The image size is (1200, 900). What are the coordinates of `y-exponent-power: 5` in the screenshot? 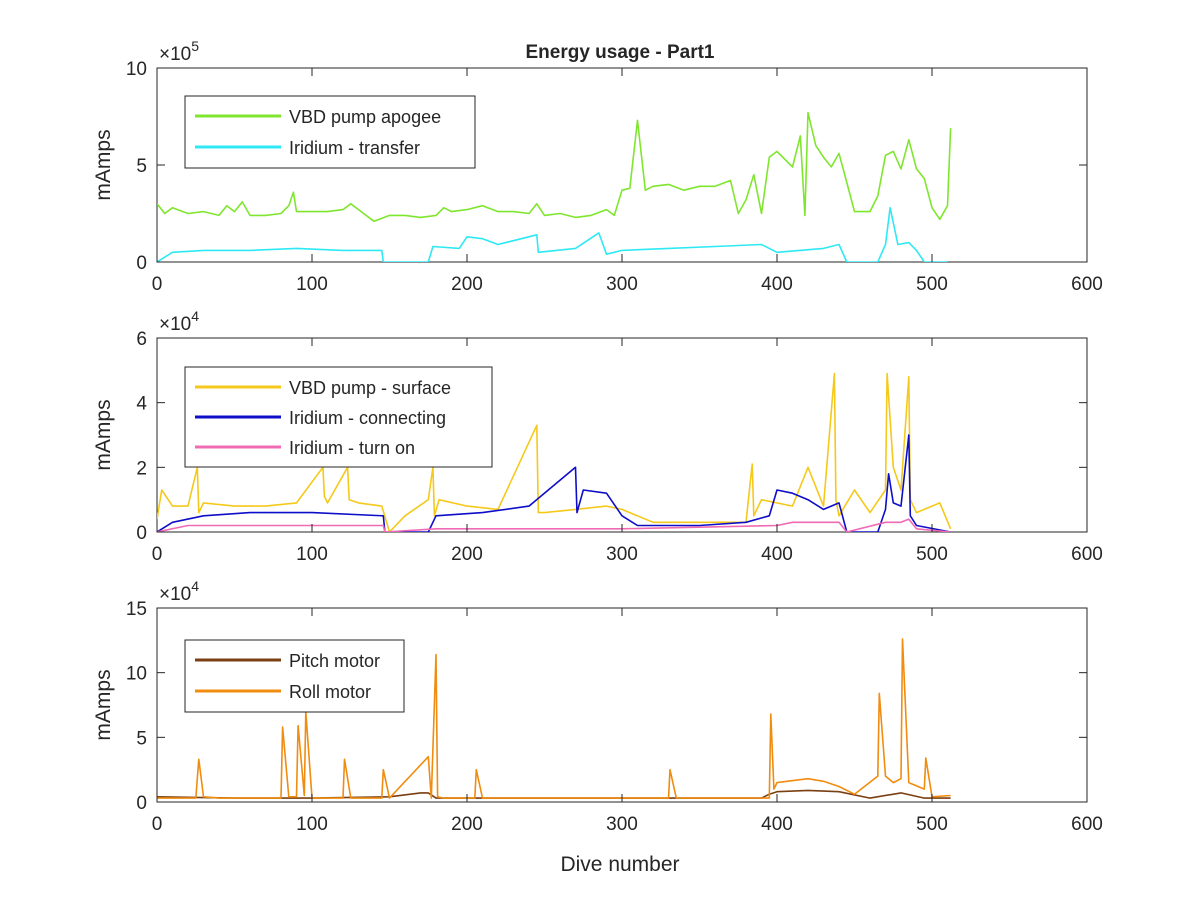 It's located at (195, 46).